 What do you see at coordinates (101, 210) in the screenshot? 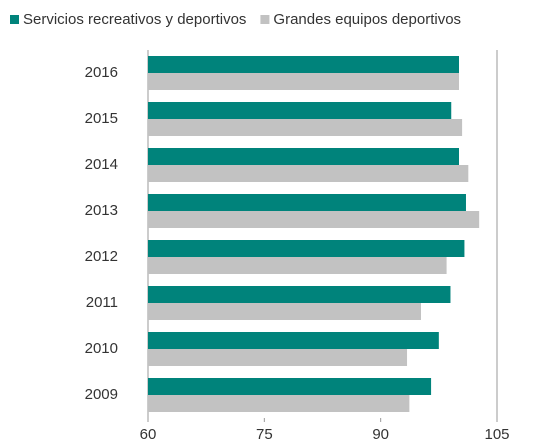
I see `y-tick-label: 2013` at bounding box center [101, 210].